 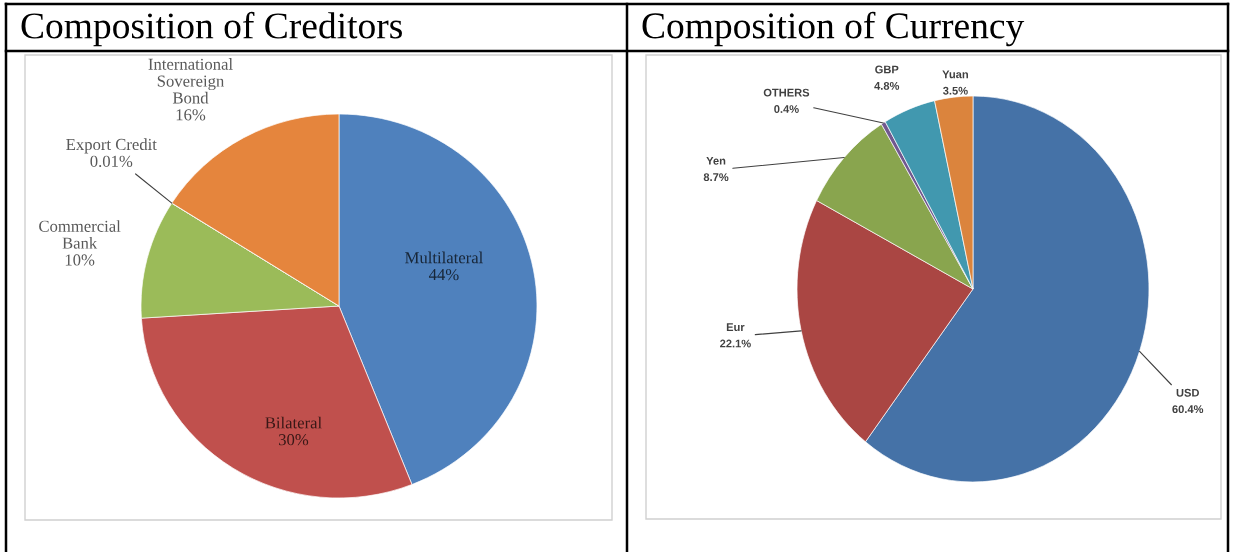 What do you see at coordinates (833, 29) in the screenshot?
I see `chart-title: Composition of Currency` at bounding box center [833, 29].